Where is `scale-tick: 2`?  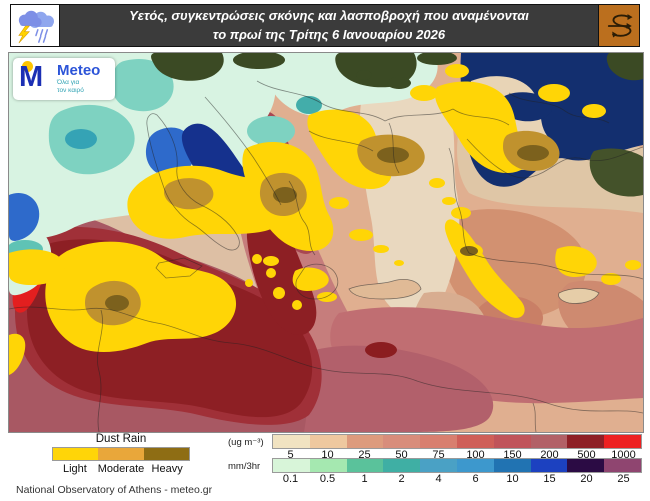
scale-tick: 2 is located at coordinates (401, 479).